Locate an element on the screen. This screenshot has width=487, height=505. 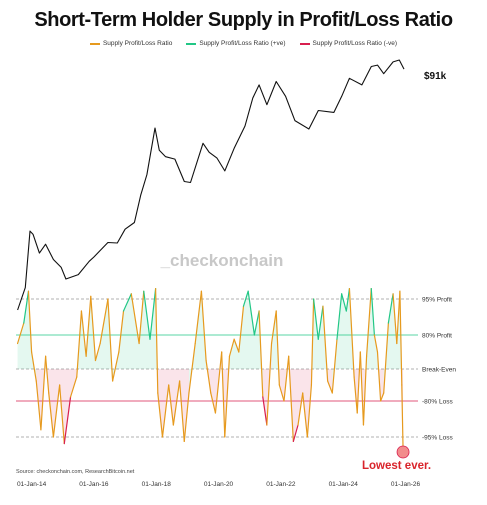
legend-item-positive: Supply Profit/Loss Ratio (+ve) is located at coordinates (236, 43).